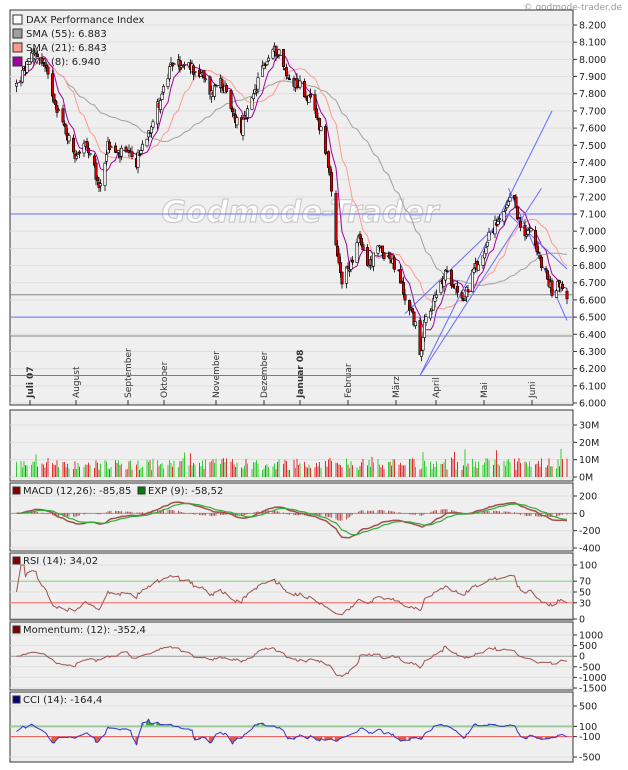 This screenshot has height=770, width=628. I want to click on y-tick-label: 6.900, so click(592, 249).